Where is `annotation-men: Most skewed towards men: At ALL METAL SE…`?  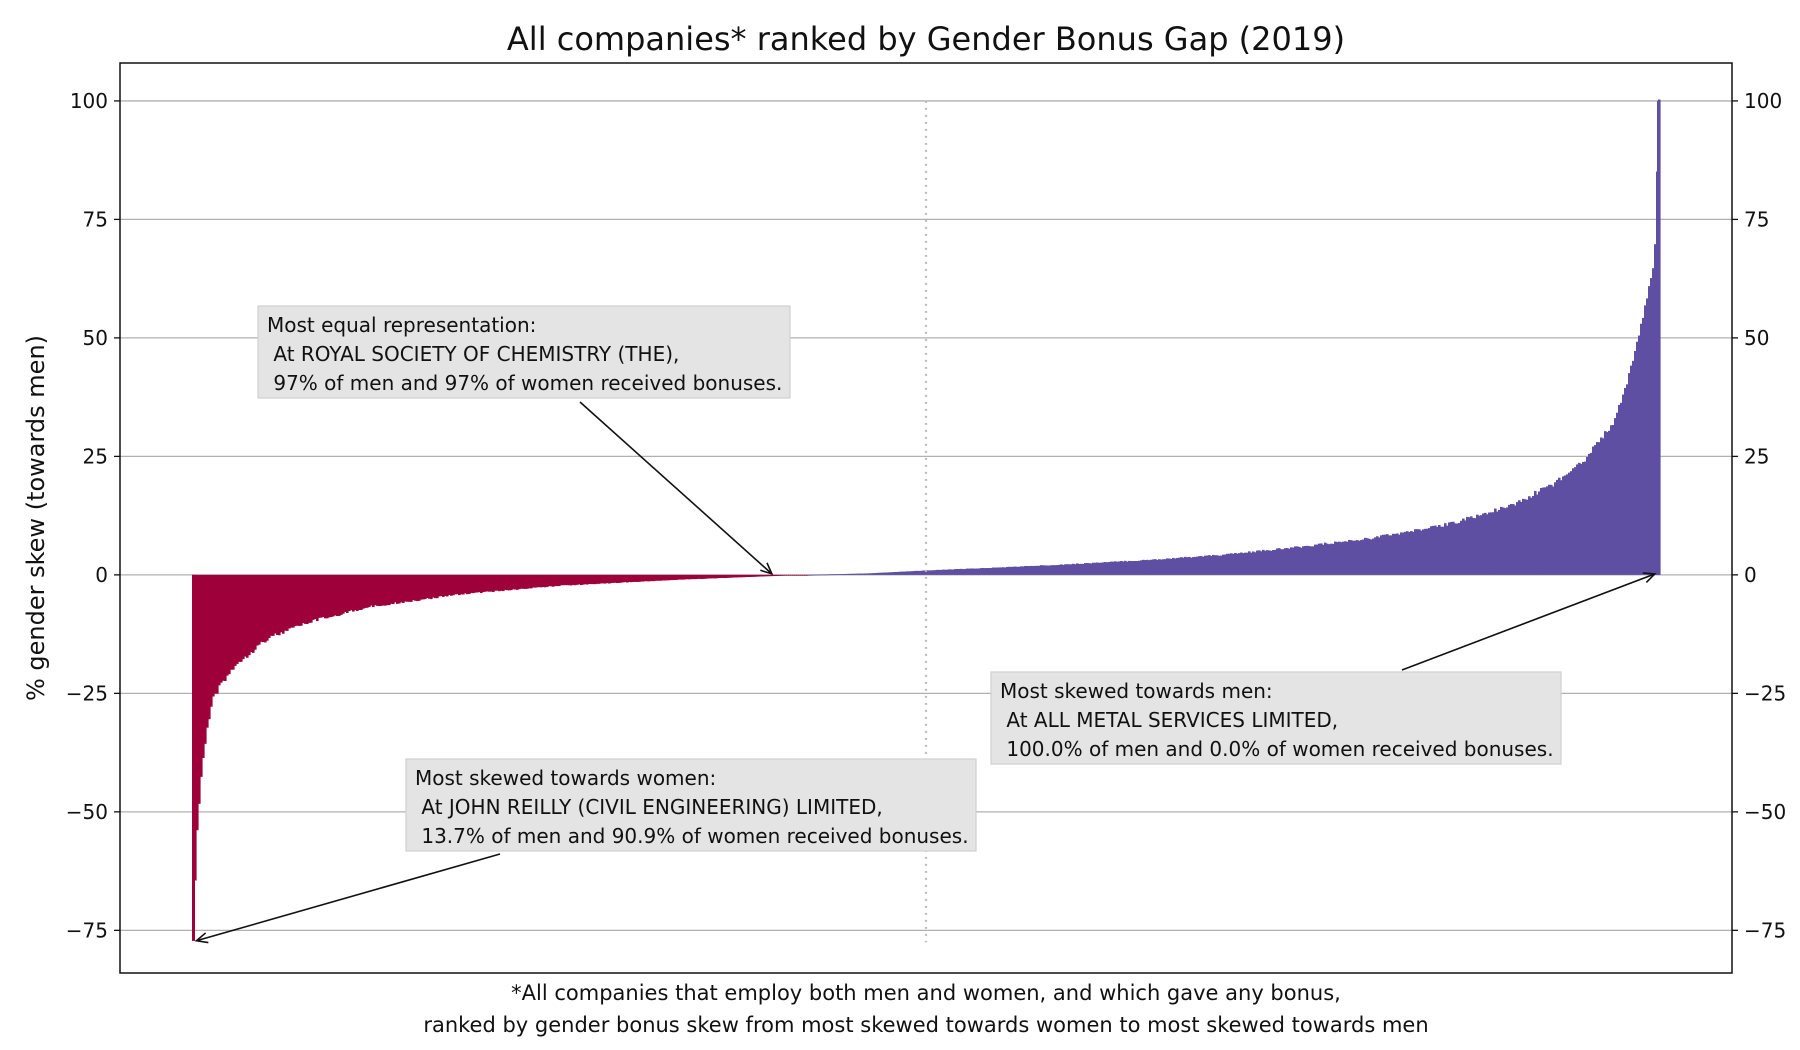
annotation-men: Most skewed towards men: At ALL METAL SE… is located at coordinates (1323, 668).